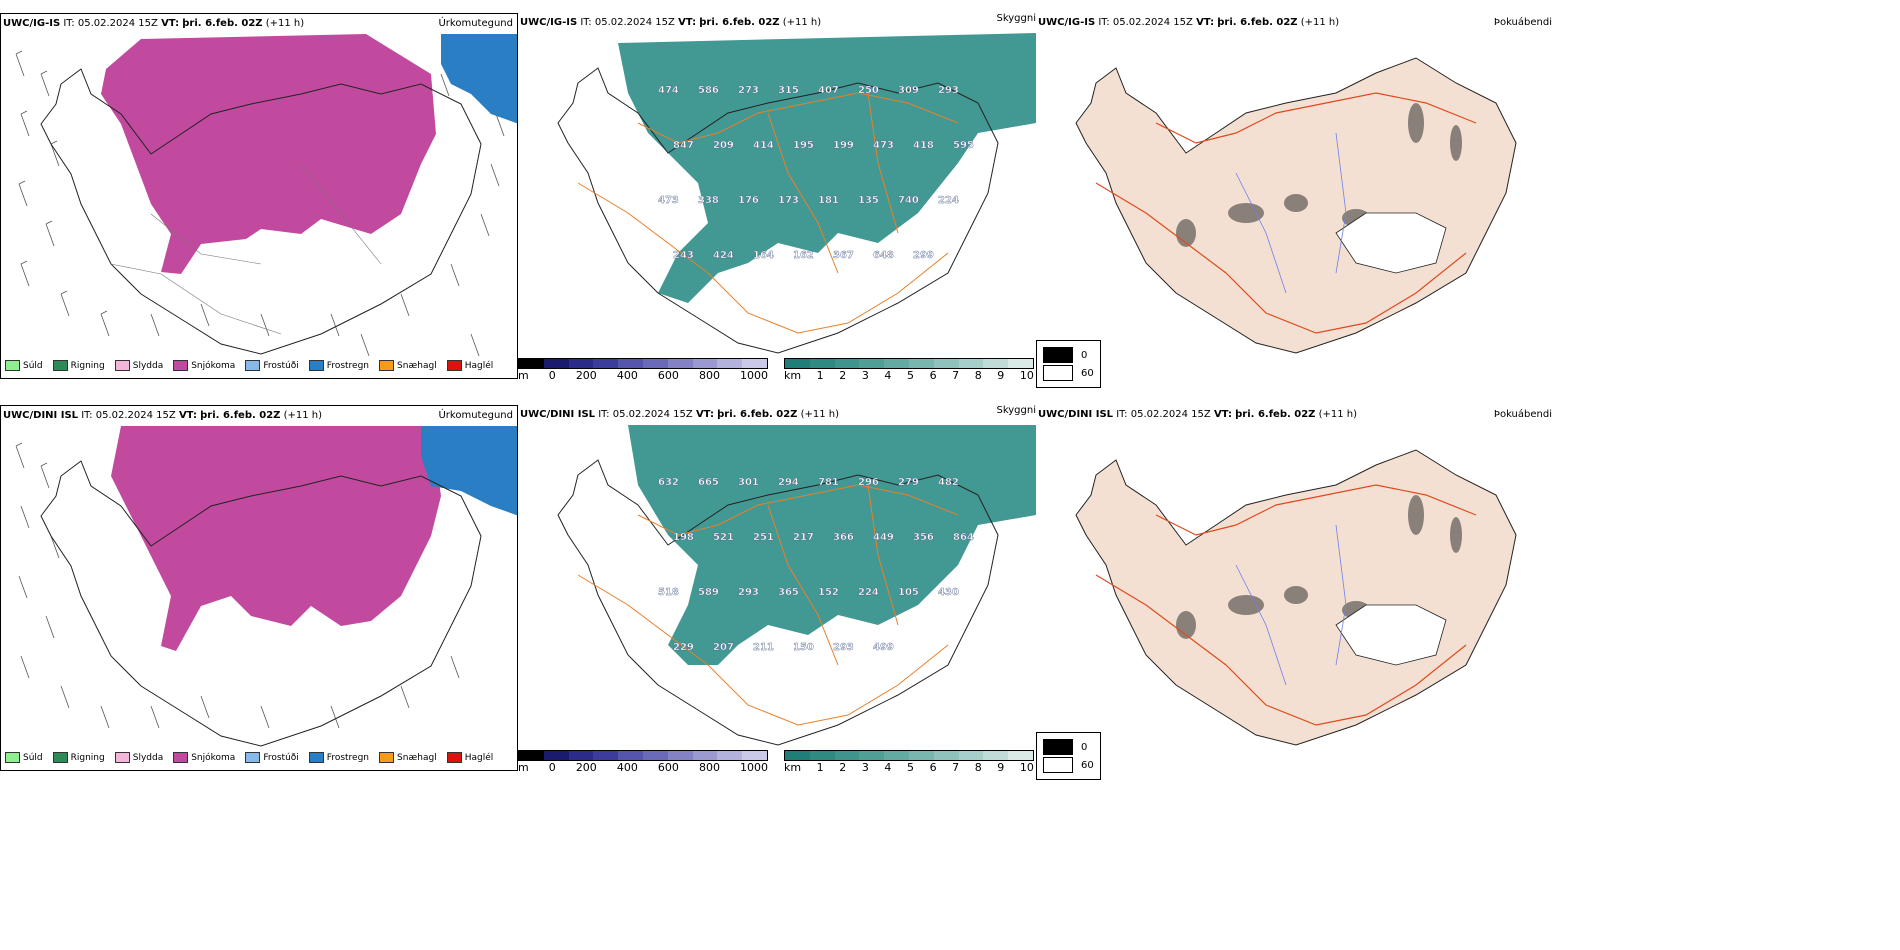 The height and width of the screenshot is (950, 1900). I want to click on fog-label: 60, so click(1087, 765).